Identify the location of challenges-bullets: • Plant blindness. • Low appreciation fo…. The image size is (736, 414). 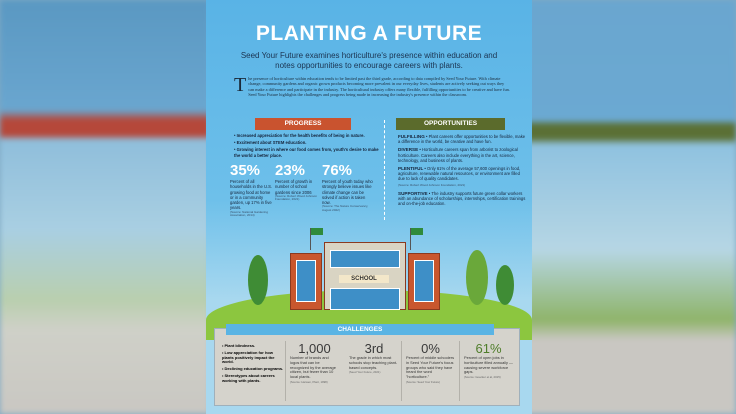
(253, 364).